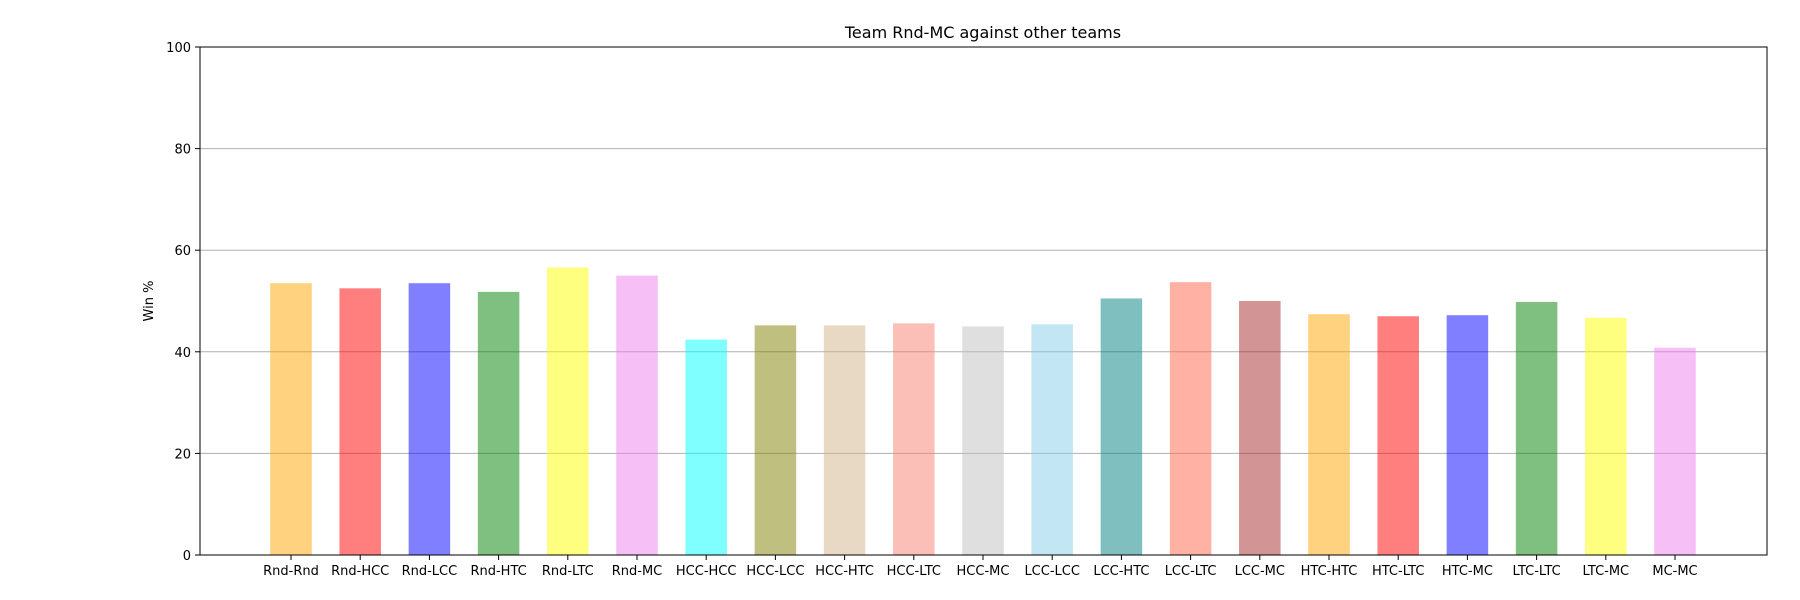 The width and height of the screenshot is (1800, 600). What do you see at coordinates (568, 571) in the screenshot?
I see `x-tick-label: Rnd-LTC` at bounding box center [568, 571].